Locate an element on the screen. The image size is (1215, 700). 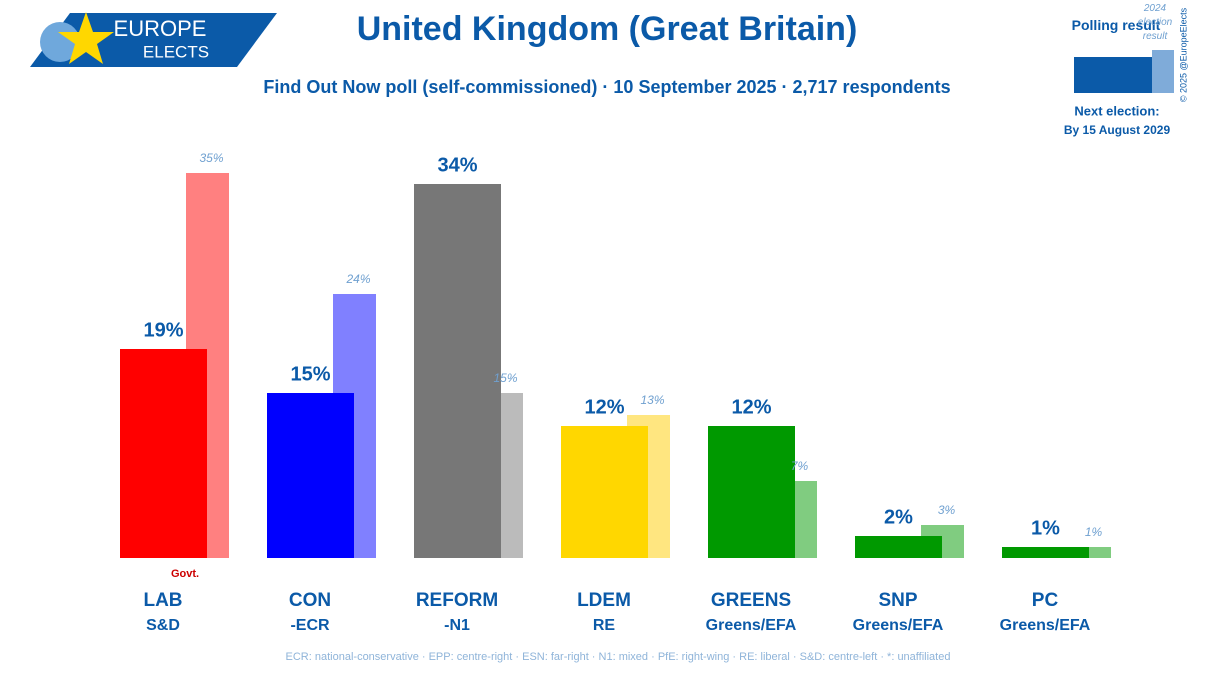
category-label: SNP is located at coordinates (897, 600).